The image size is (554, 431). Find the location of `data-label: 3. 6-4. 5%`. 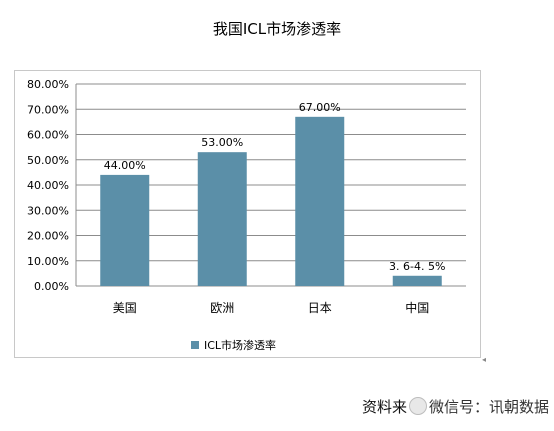

data-label: 3. 6-4. 5% is located at coordinates (417, 266).